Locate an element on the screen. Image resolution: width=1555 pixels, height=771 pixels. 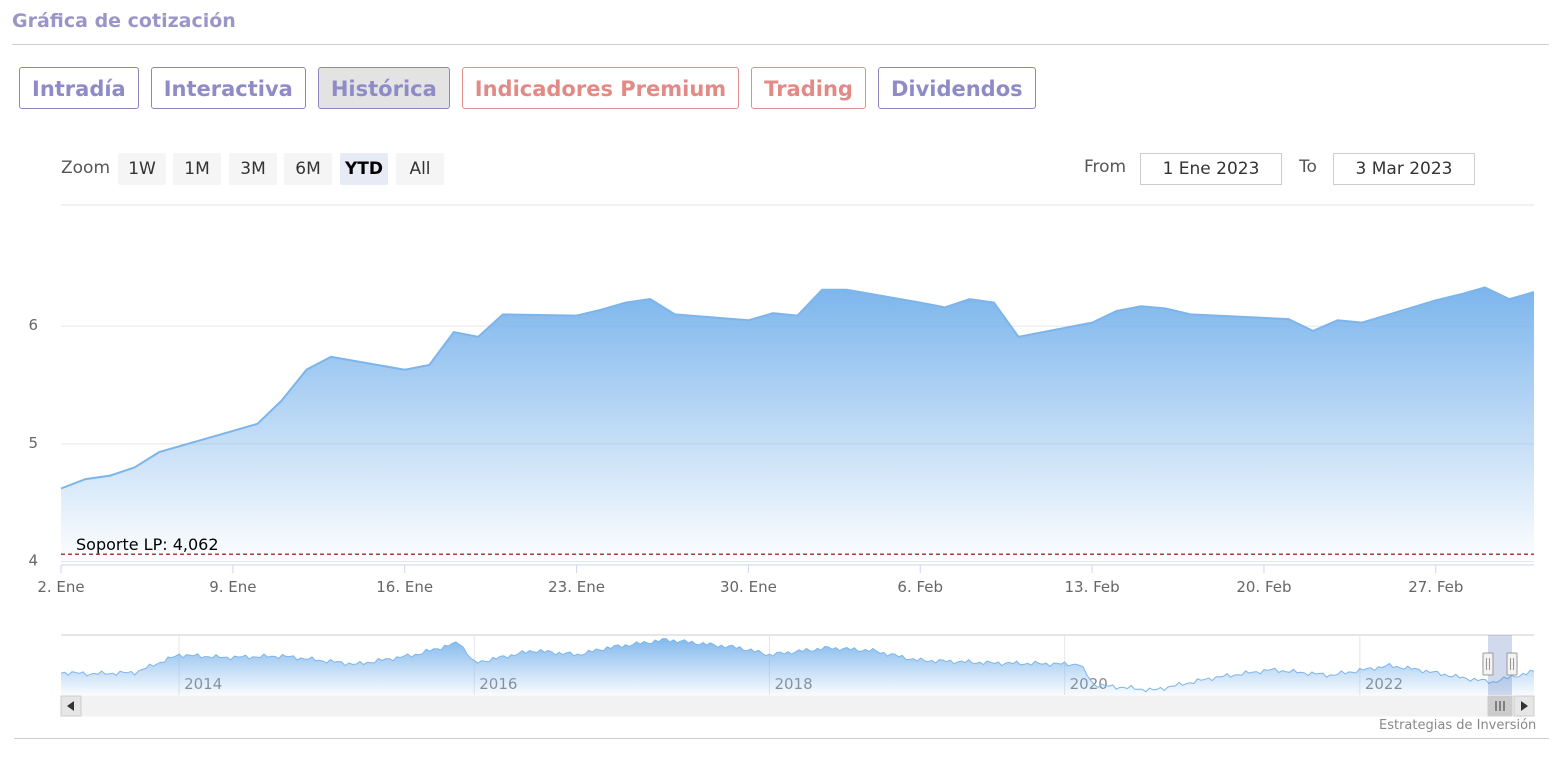
page-title: Gráfica de cotización is located at coordinates (124, 21).